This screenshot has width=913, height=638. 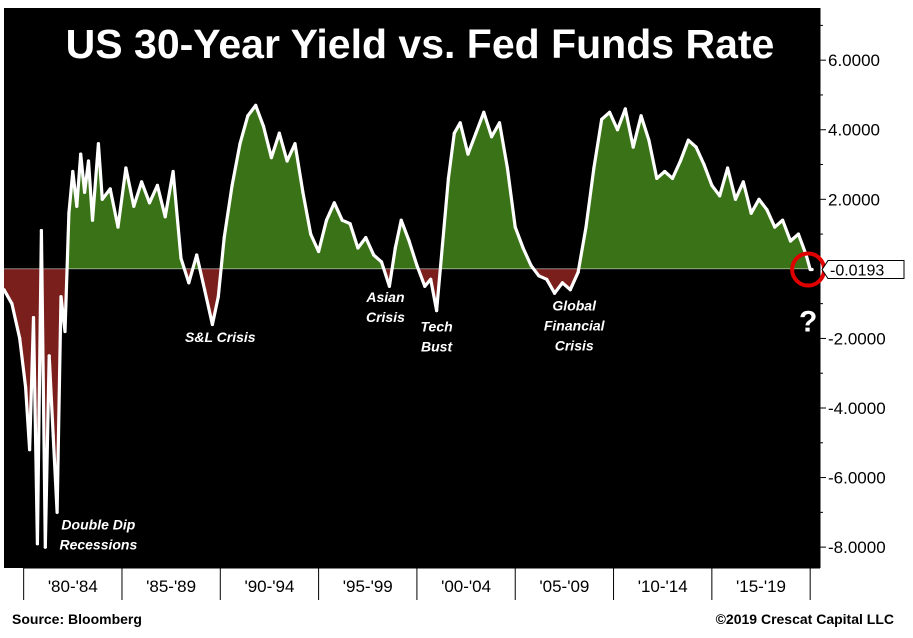 I want to click on y-tick-label: -6.0000, so click(x=857, y=478).